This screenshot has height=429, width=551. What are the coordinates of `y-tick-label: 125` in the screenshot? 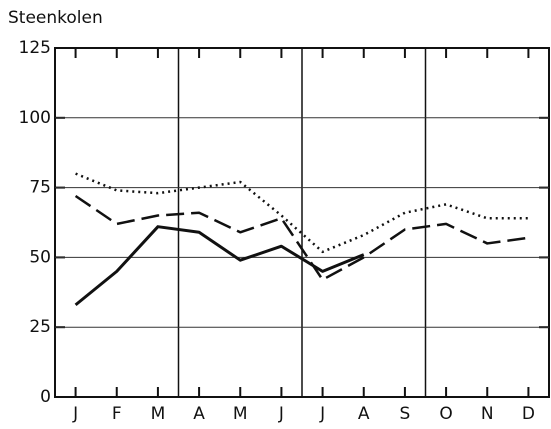 It's located at (35, 48).